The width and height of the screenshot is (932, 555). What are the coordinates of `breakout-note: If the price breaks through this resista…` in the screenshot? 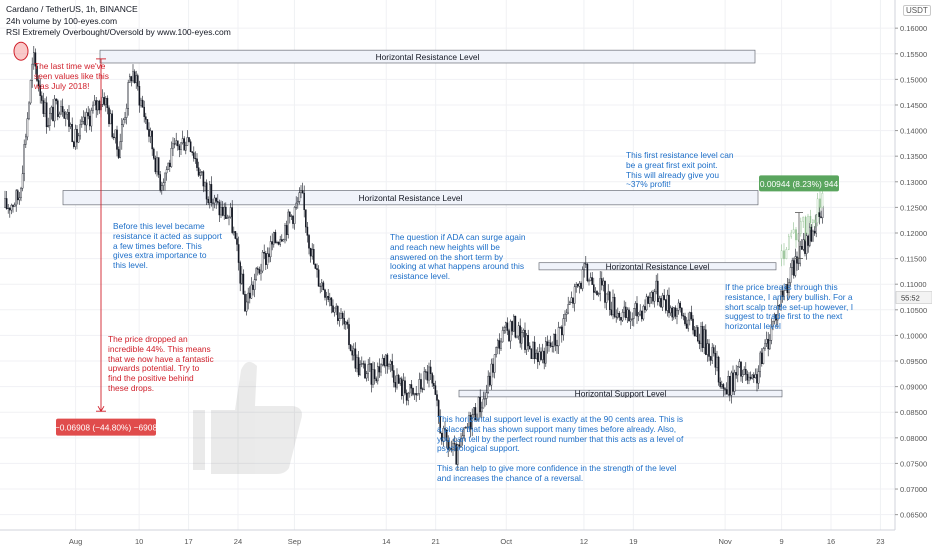 It's located at (789, 307).